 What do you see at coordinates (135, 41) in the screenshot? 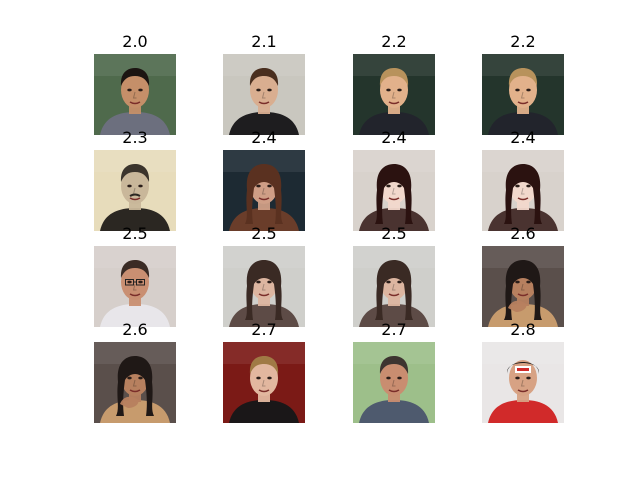
I see `grid-cell-title: 2.0` at bounding box center [135, 41].